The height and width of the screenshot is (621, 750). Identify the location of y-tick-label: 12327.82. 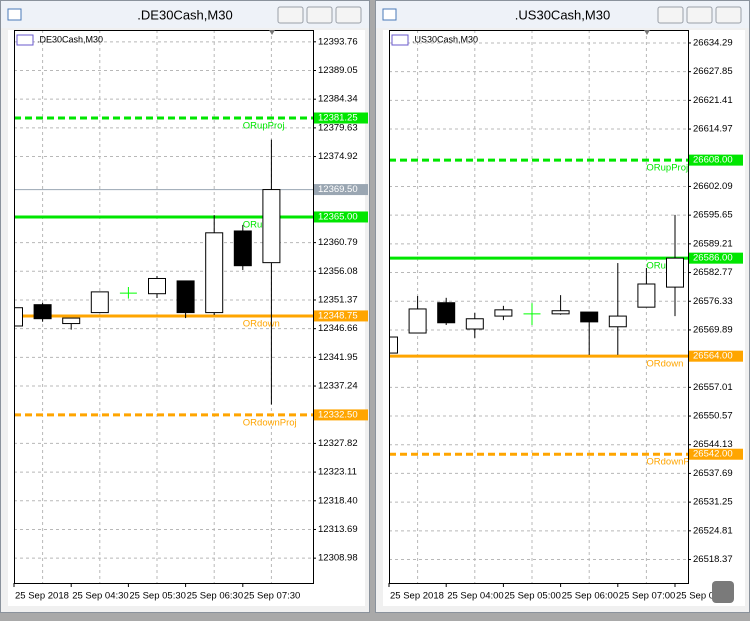
(338, 443).